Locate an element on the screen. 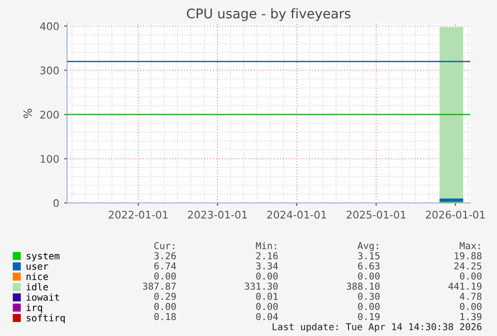 Image resolution: width=497 pixels, height=336 pixels. text: 2.16 is located at coordinates (267, 256).